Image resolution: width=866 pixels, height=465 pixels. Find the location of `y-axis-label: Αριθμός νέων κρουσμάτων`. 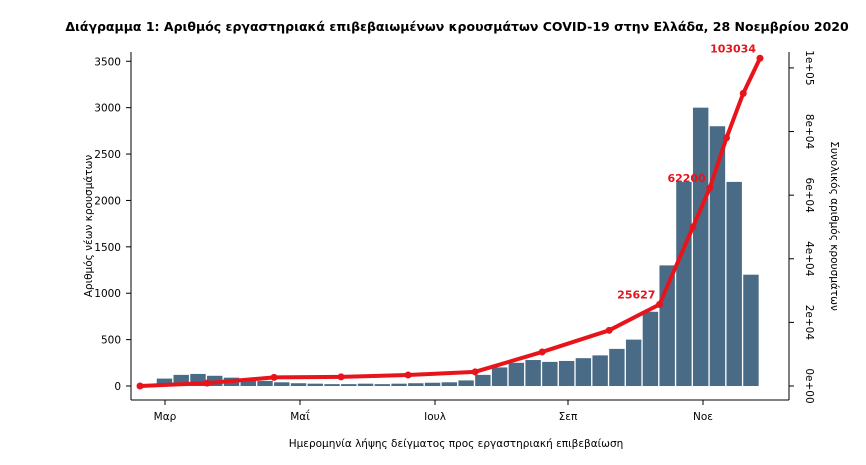

y-axis-label: Αριθμός νέων κρουσμάτων is located at coordinates (89, 226).